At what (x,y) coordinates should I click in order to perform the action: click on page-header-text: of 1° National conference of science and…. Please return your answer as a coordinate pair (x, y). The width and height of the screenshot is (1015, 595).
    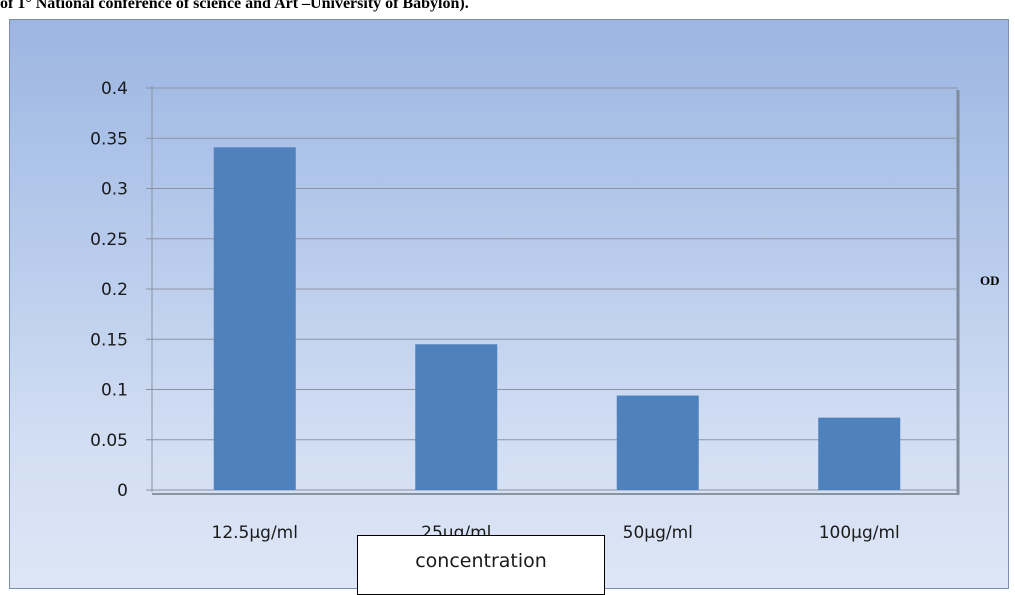
    Looking at the image, I should click on (234, 6).